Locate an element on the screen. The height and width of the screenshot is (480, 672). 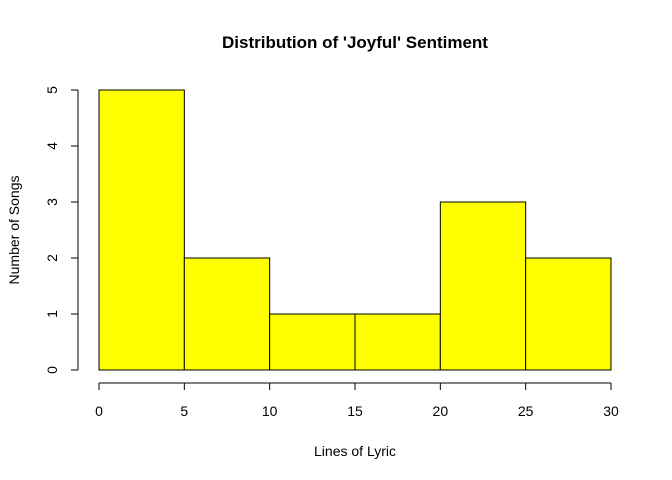
x-tick-label-10: 10 is located at coordinates (270, 411).